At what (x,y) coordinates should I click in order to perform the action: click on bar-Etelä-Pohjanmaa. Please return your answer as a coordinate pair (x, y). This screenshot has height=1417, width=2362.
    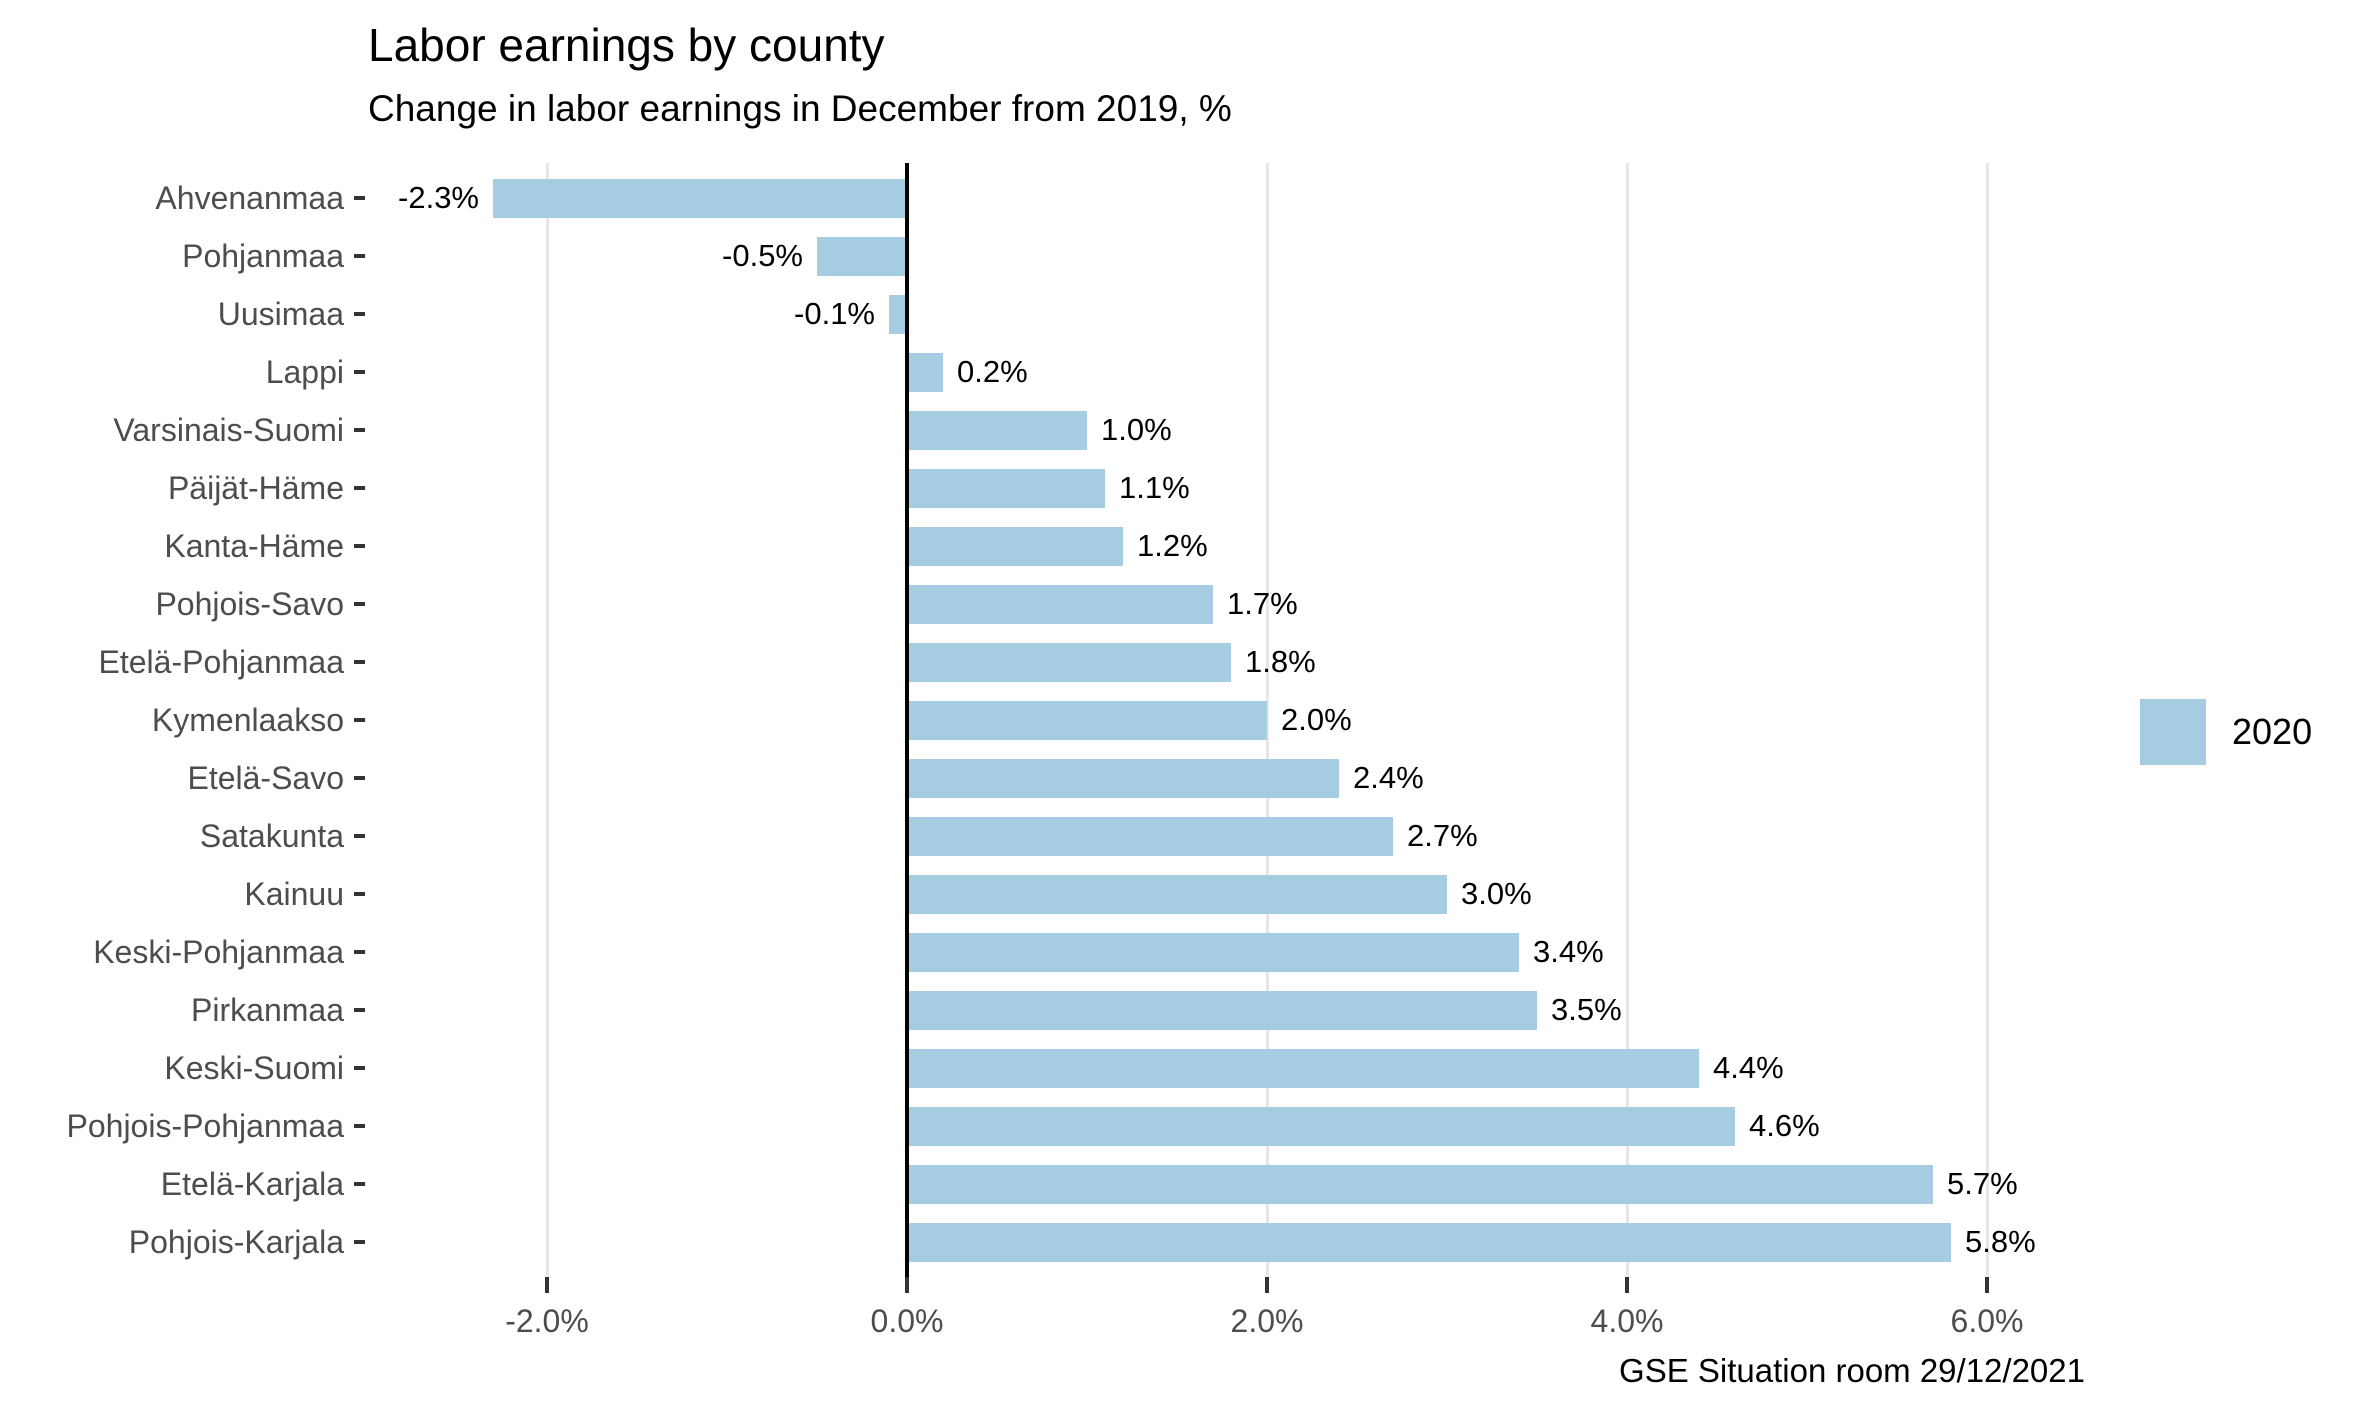
    Looking at the image, I should click on (1069, 662).